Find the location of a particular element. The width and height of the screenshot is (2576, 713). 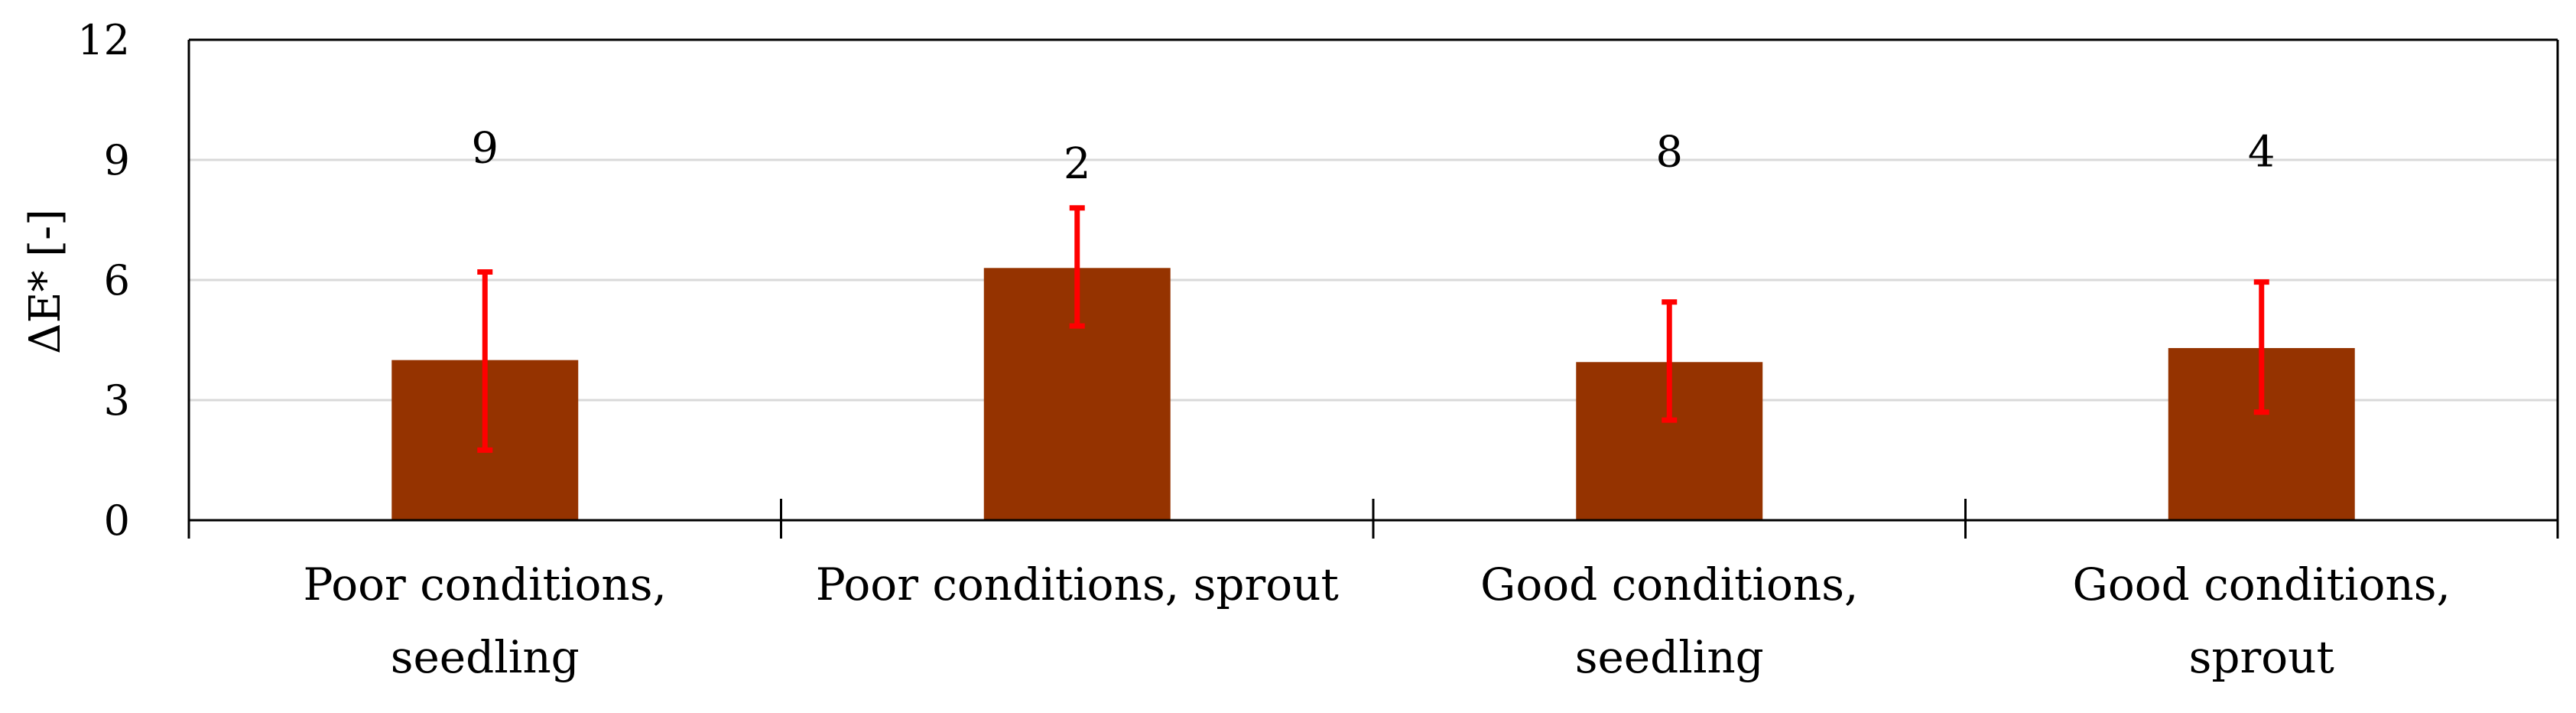

data-labels: 9 2 8 4 is located at coordinates (1373, 156).